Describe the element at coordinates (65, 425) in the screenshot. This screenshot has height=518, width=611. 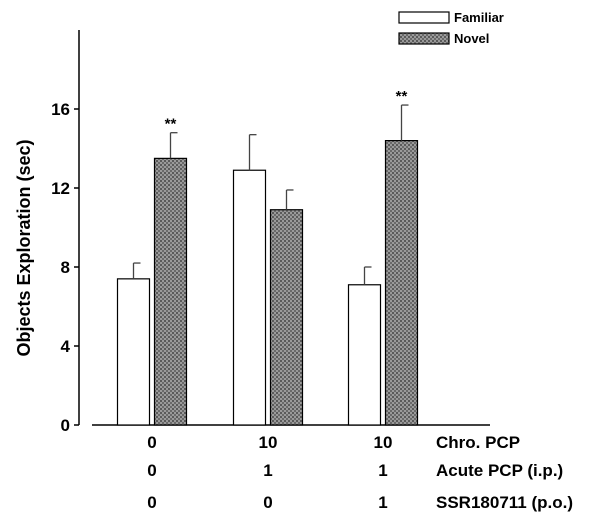
I see `y-tick-label: 0` at that location.